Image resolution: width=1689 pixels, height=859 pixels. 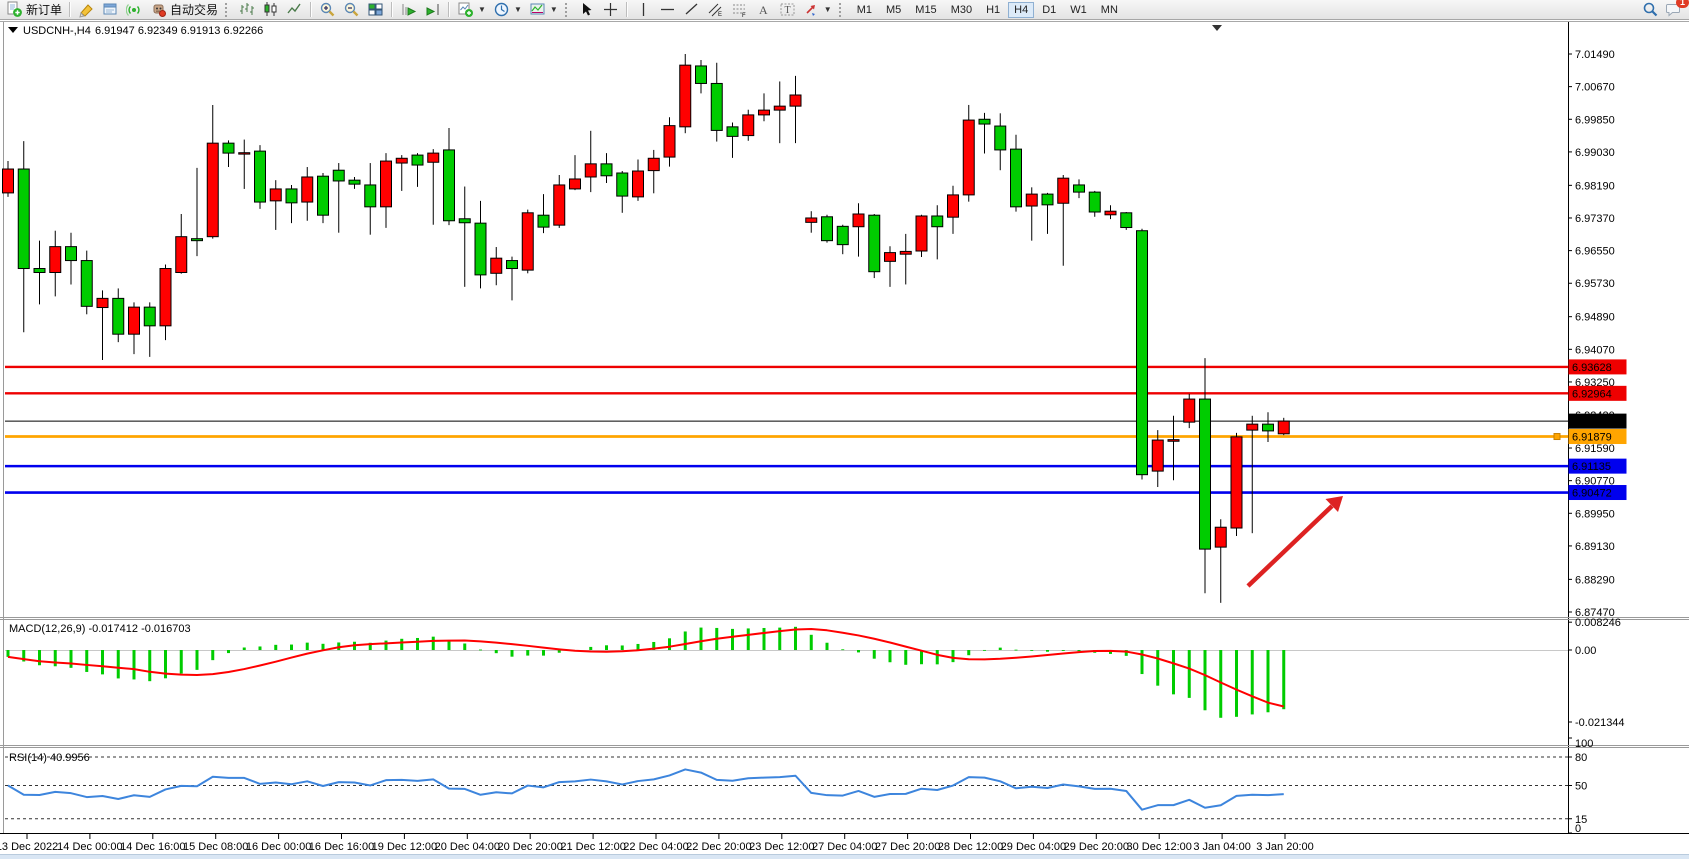 What do you see at coordinates (993, 9) in the screenshot?
I see `timeframe-button-H1: H1` at bounding box center [993, 9].